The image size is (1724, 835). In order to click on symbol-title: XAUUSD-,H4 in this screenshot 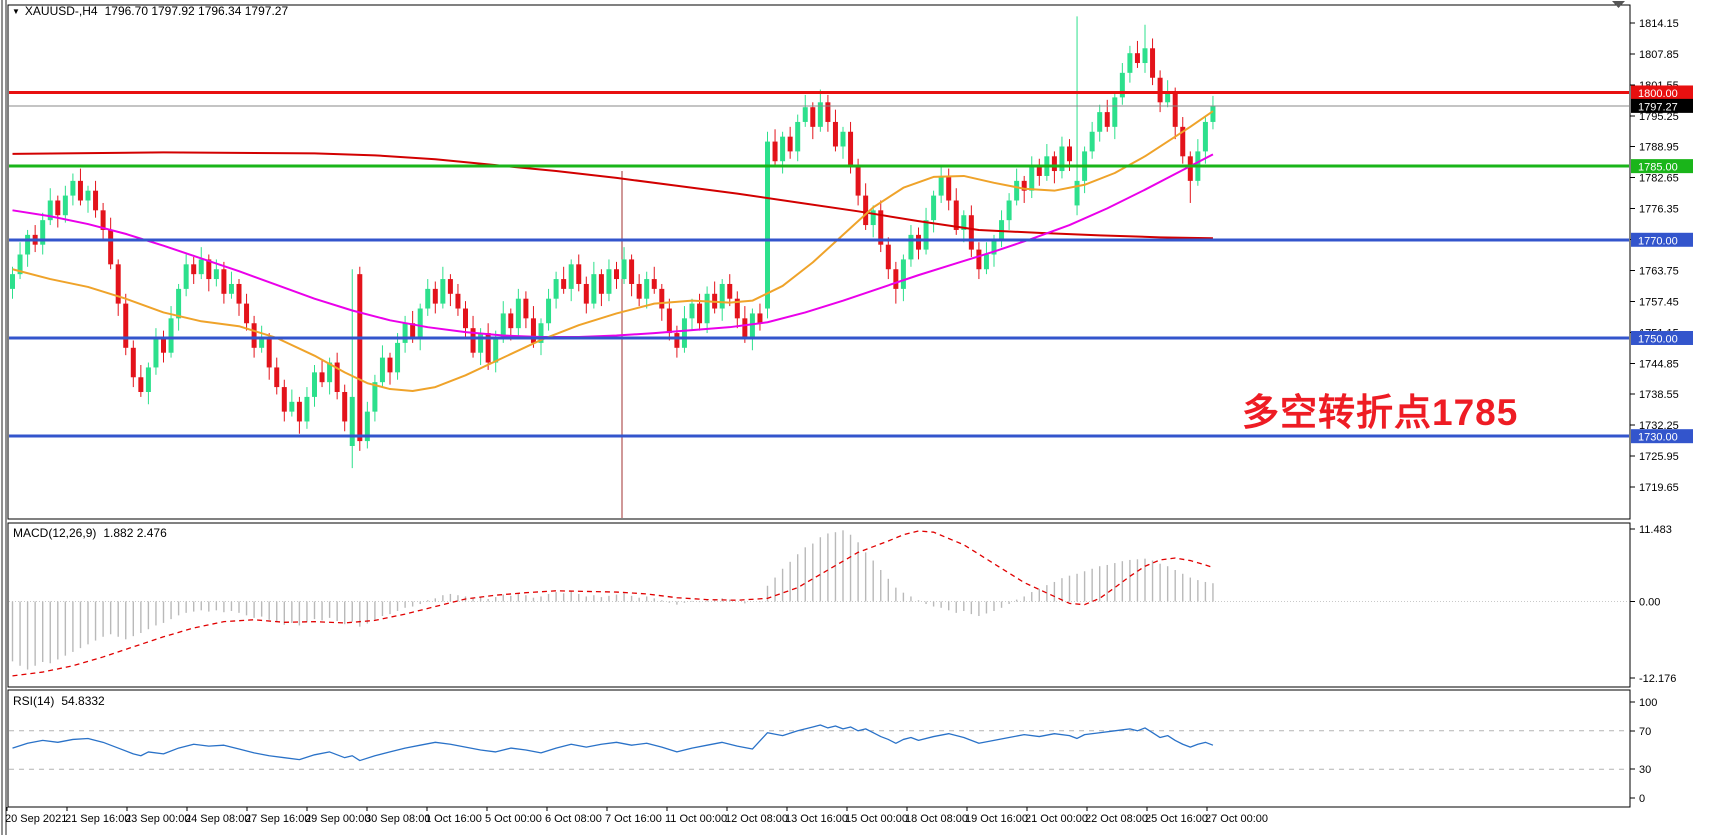, I will do `click(61, 11)`.